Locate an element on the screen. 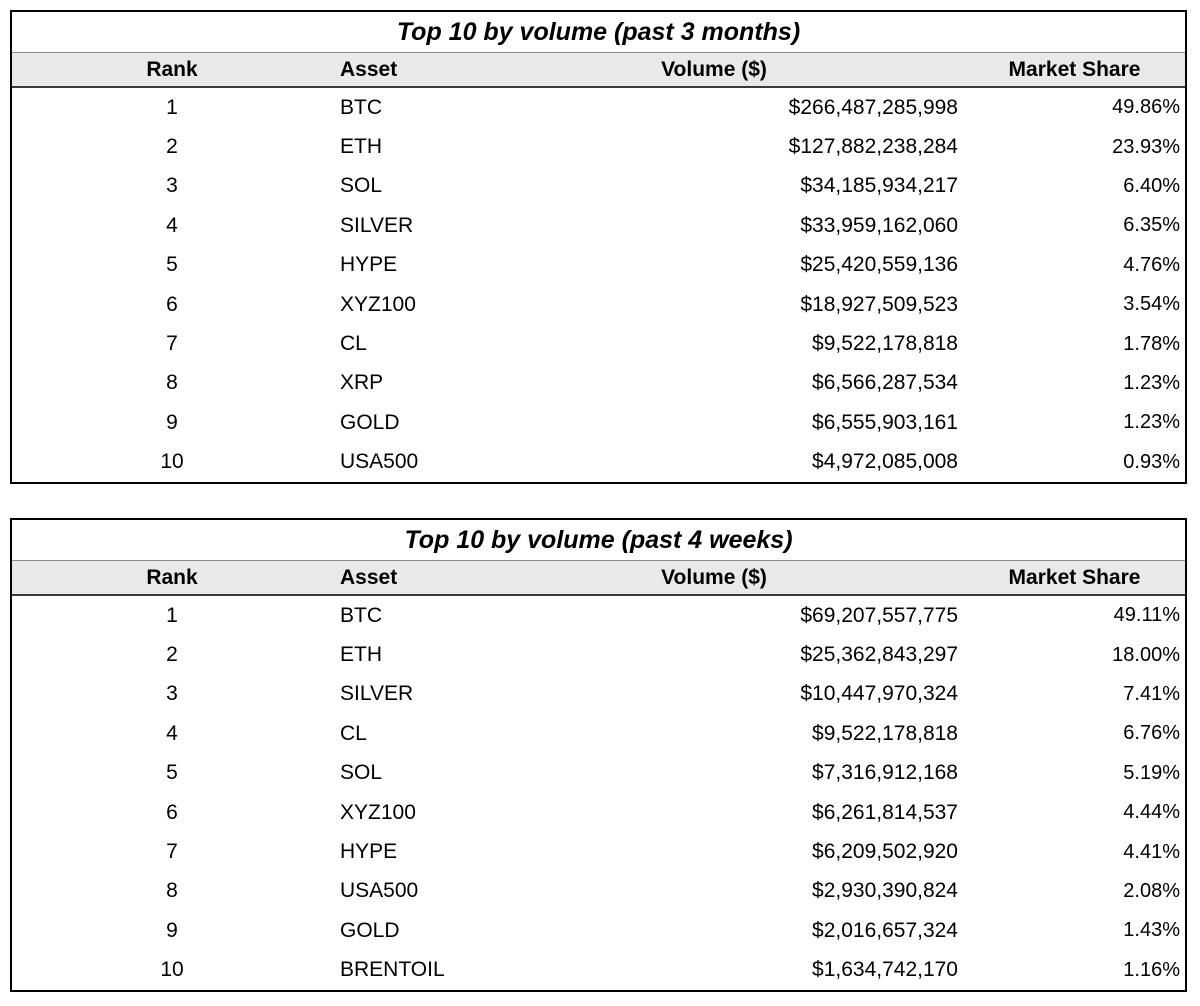  share-cell: 23.93% is located at coordinates (1146, 146).